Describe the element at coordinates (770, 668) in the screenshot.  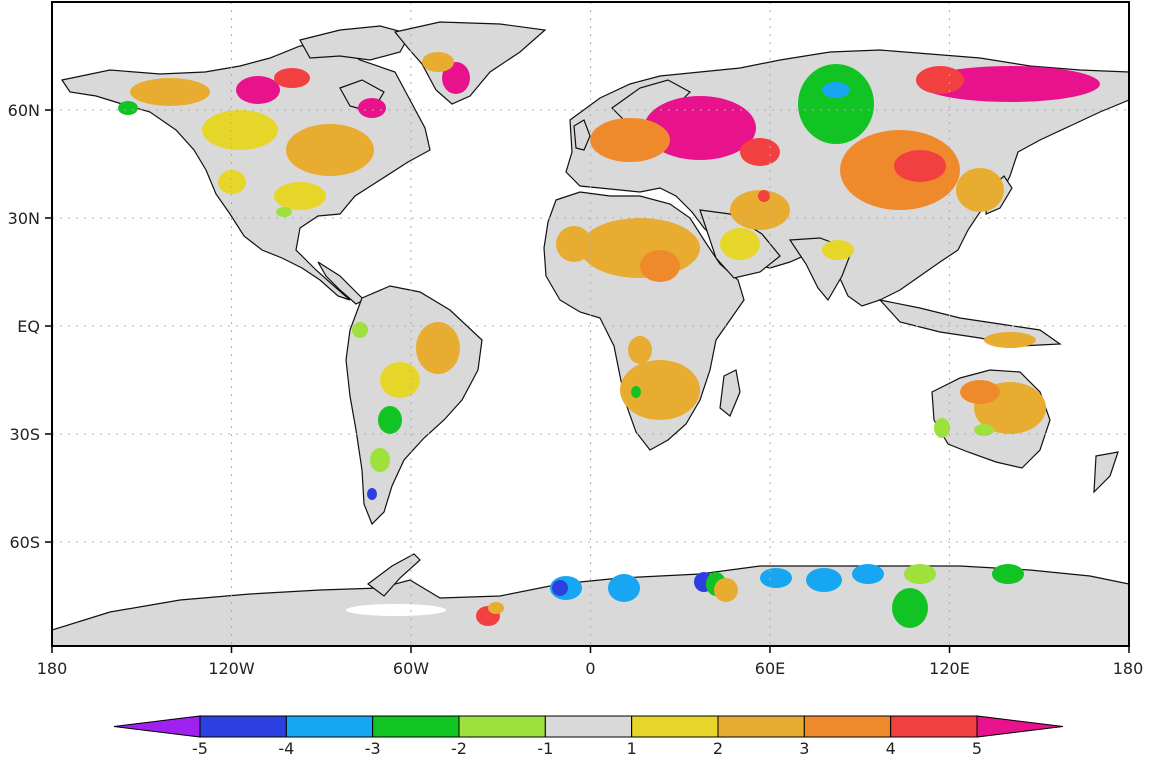
I see `lon-tick-label: 60E` at that location.